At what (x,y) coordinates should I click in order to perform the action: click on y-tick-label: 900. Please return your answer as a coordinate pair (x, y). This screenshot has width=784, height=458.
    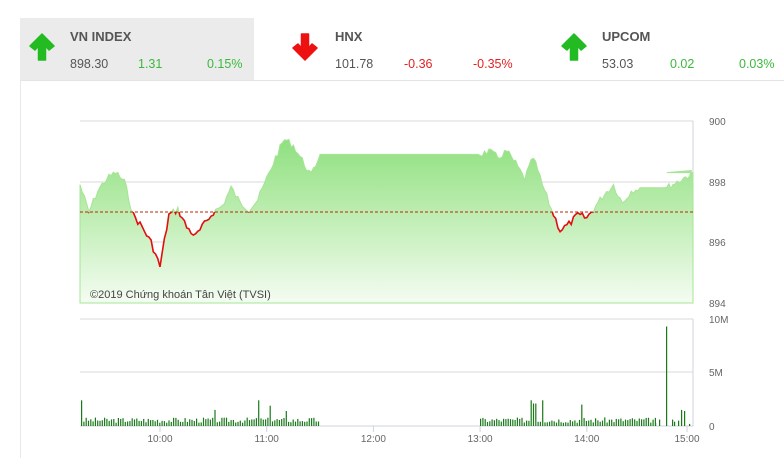
    Looking at the image, I should click on (717, 122).